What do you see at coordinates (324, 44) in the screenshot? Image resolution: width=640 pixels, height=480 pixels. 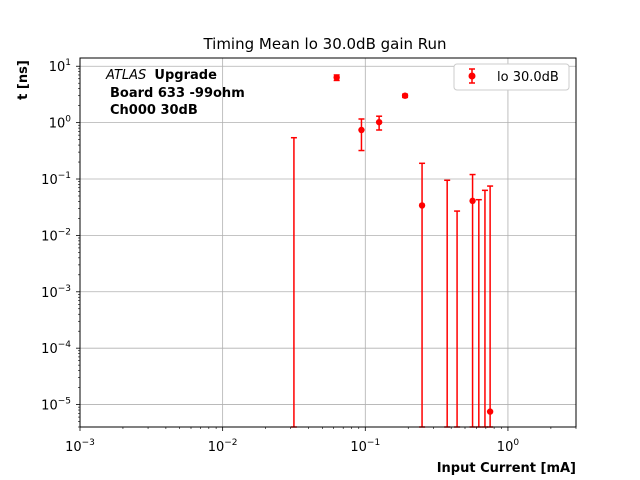 I see `chart-title: Timing Mean lo 30.0dB gain Run` at bounding box center [324, 44].